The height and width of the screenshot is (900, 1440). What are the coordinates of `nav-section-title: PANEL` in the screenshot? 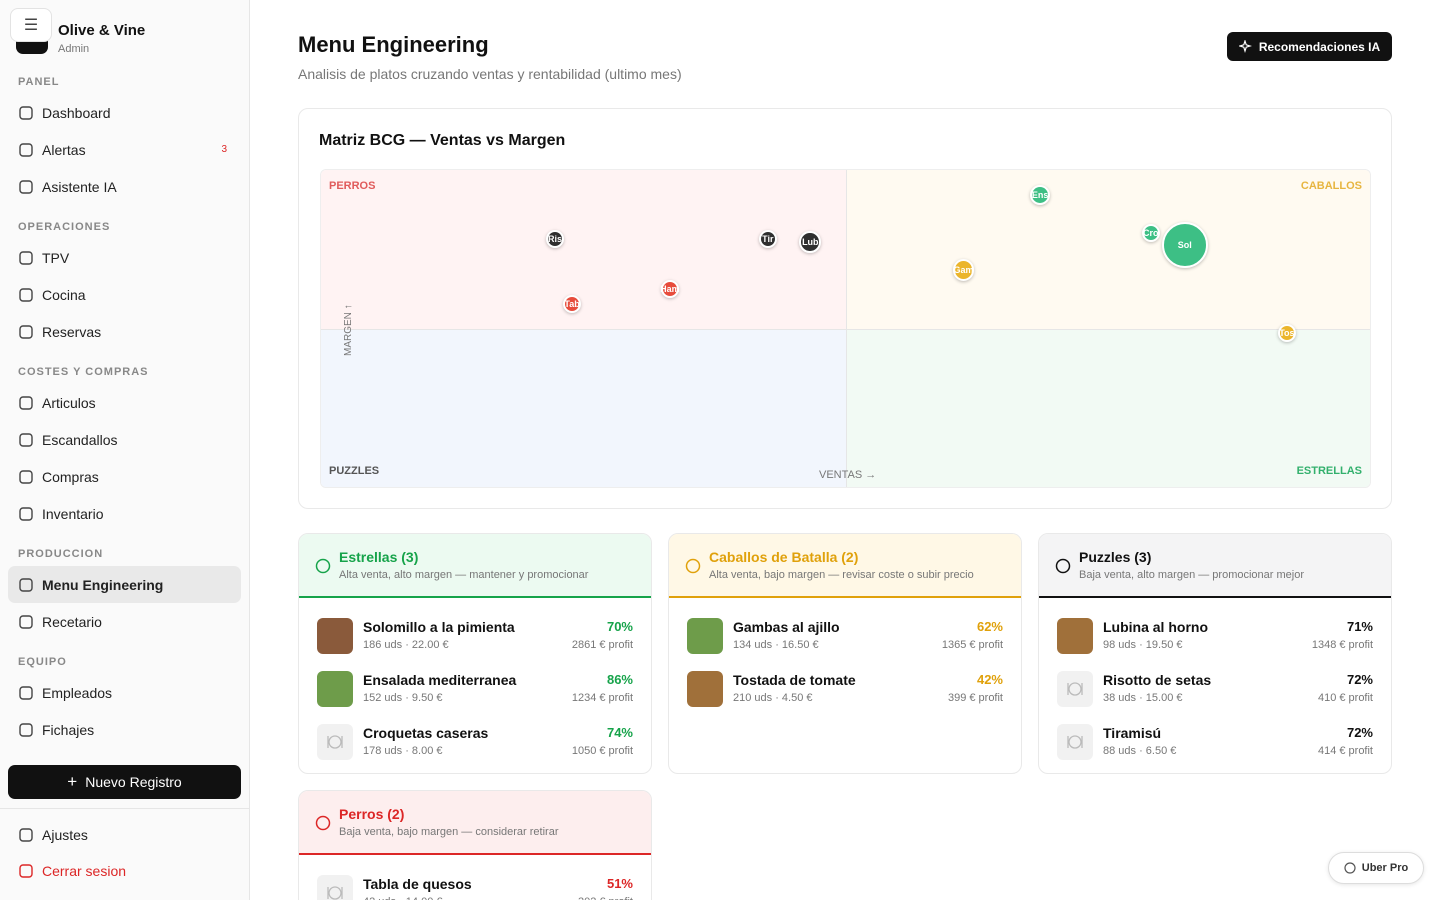 It's located at (39, 82).